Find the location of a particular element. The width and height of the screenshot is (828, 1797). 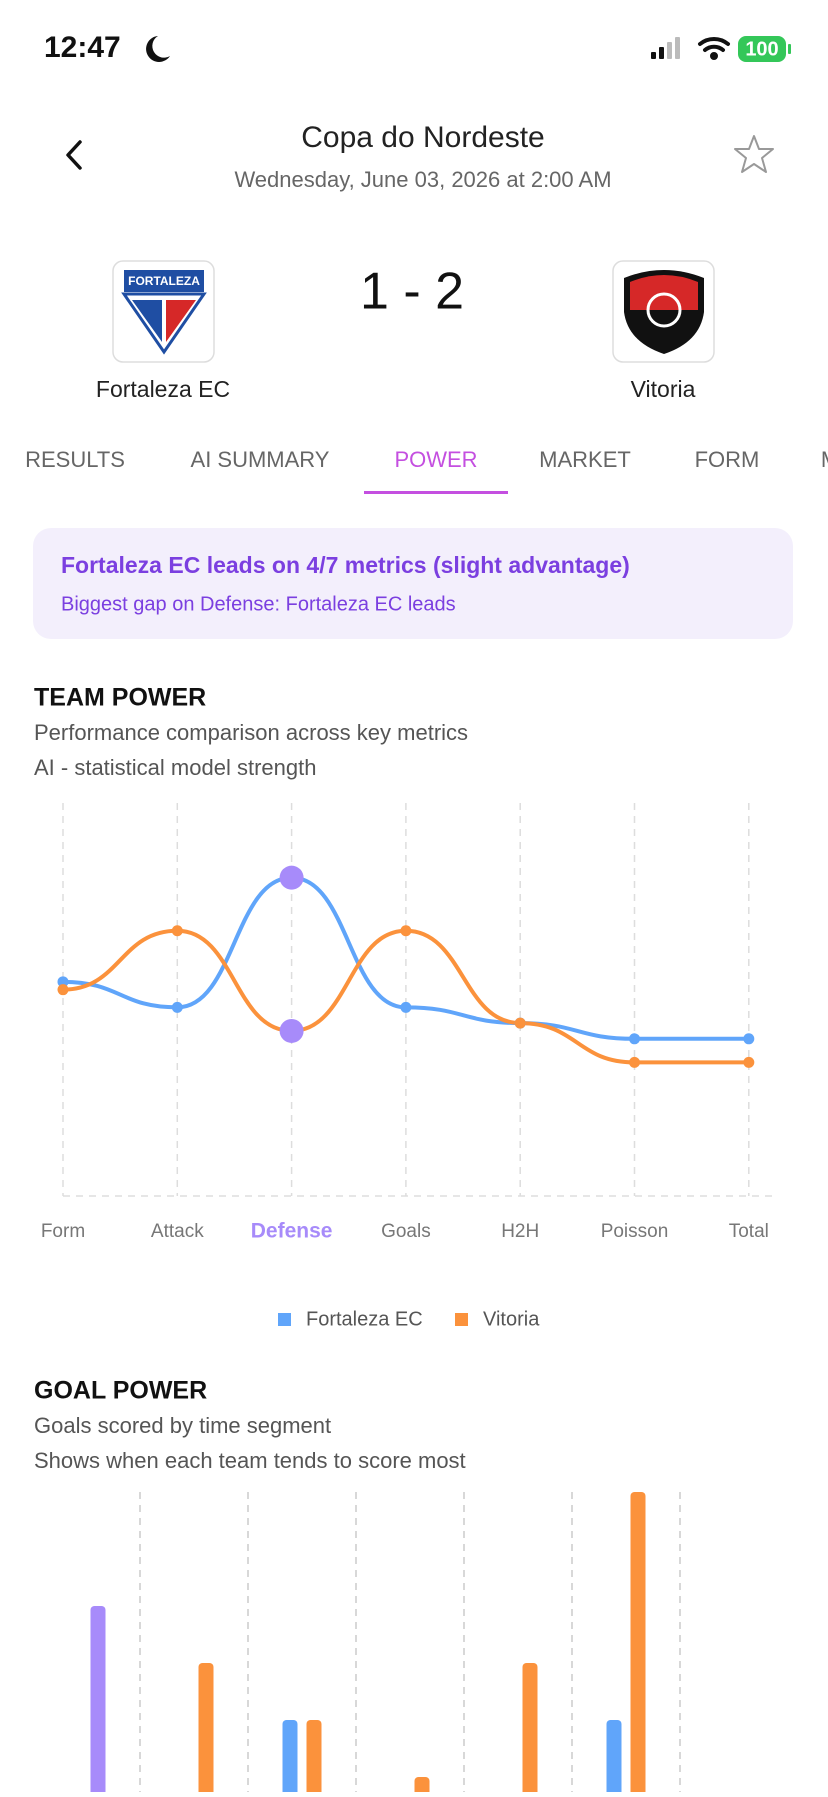

tab-bar: RESULTS AI SUMMARY POWER MARKET FORM M is located at coordinates (426, 470).